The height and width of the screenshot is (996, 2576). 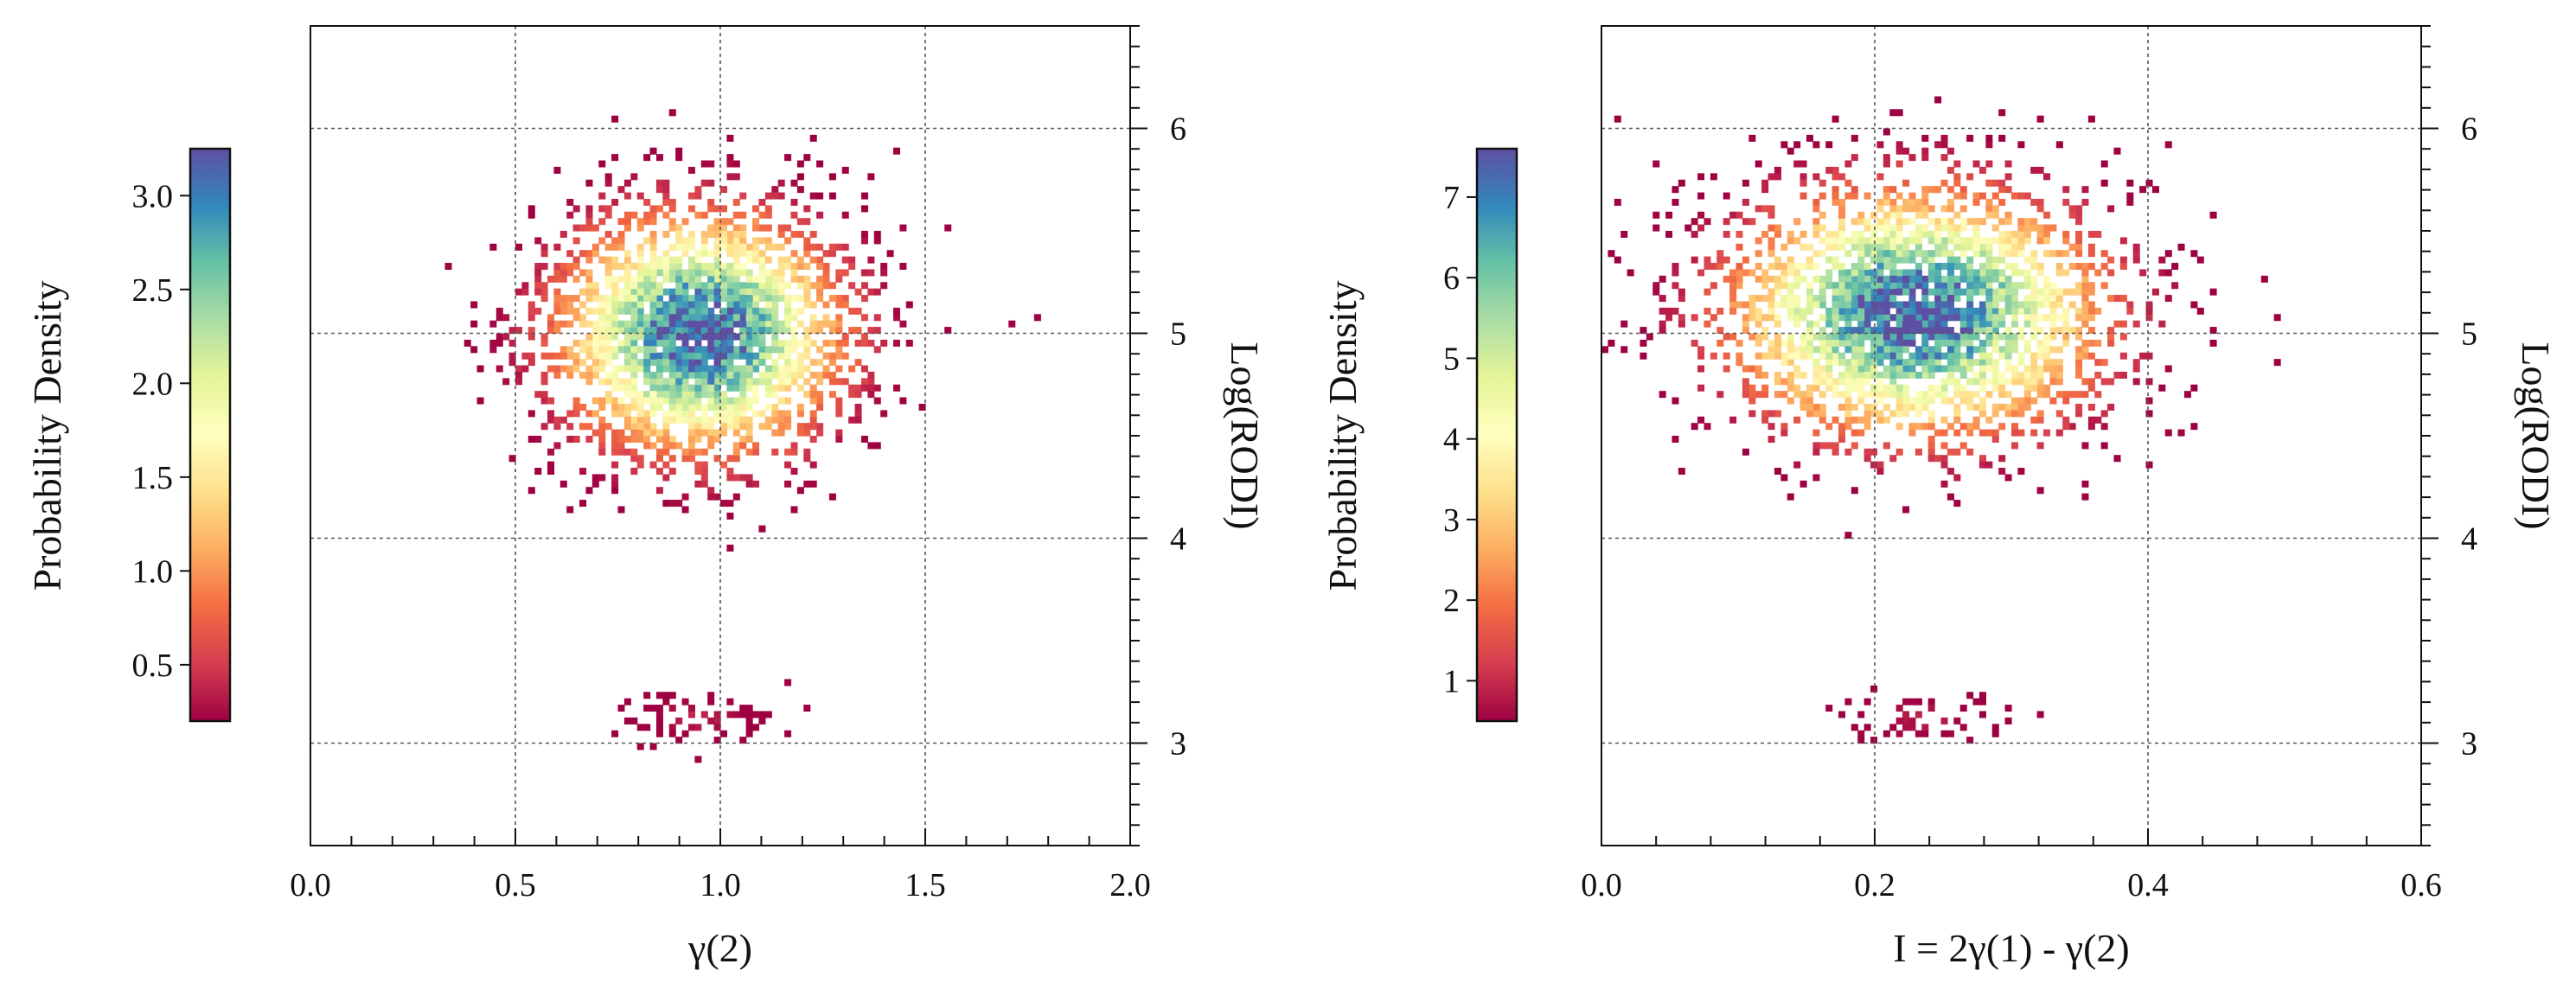 What do you see at coordinates (2012, 865) in the screenshot?
I see `x-ticks-right: 0.0 0.2 0.4 0.6` at bounding box center [2012, 865].